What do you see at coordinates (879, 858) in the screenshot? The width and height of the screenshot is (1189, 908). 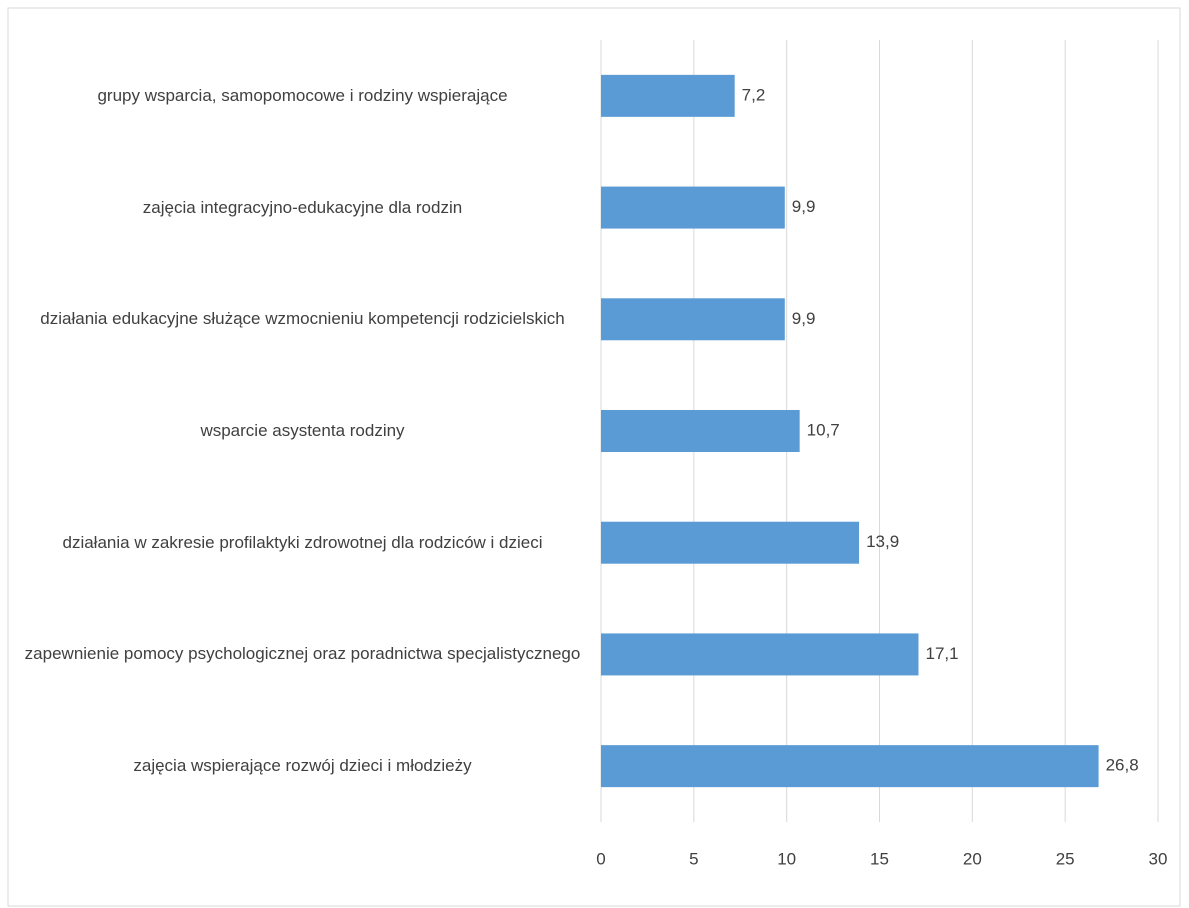 I see `x-tick-label: 15` at bounding box center [879, 858].